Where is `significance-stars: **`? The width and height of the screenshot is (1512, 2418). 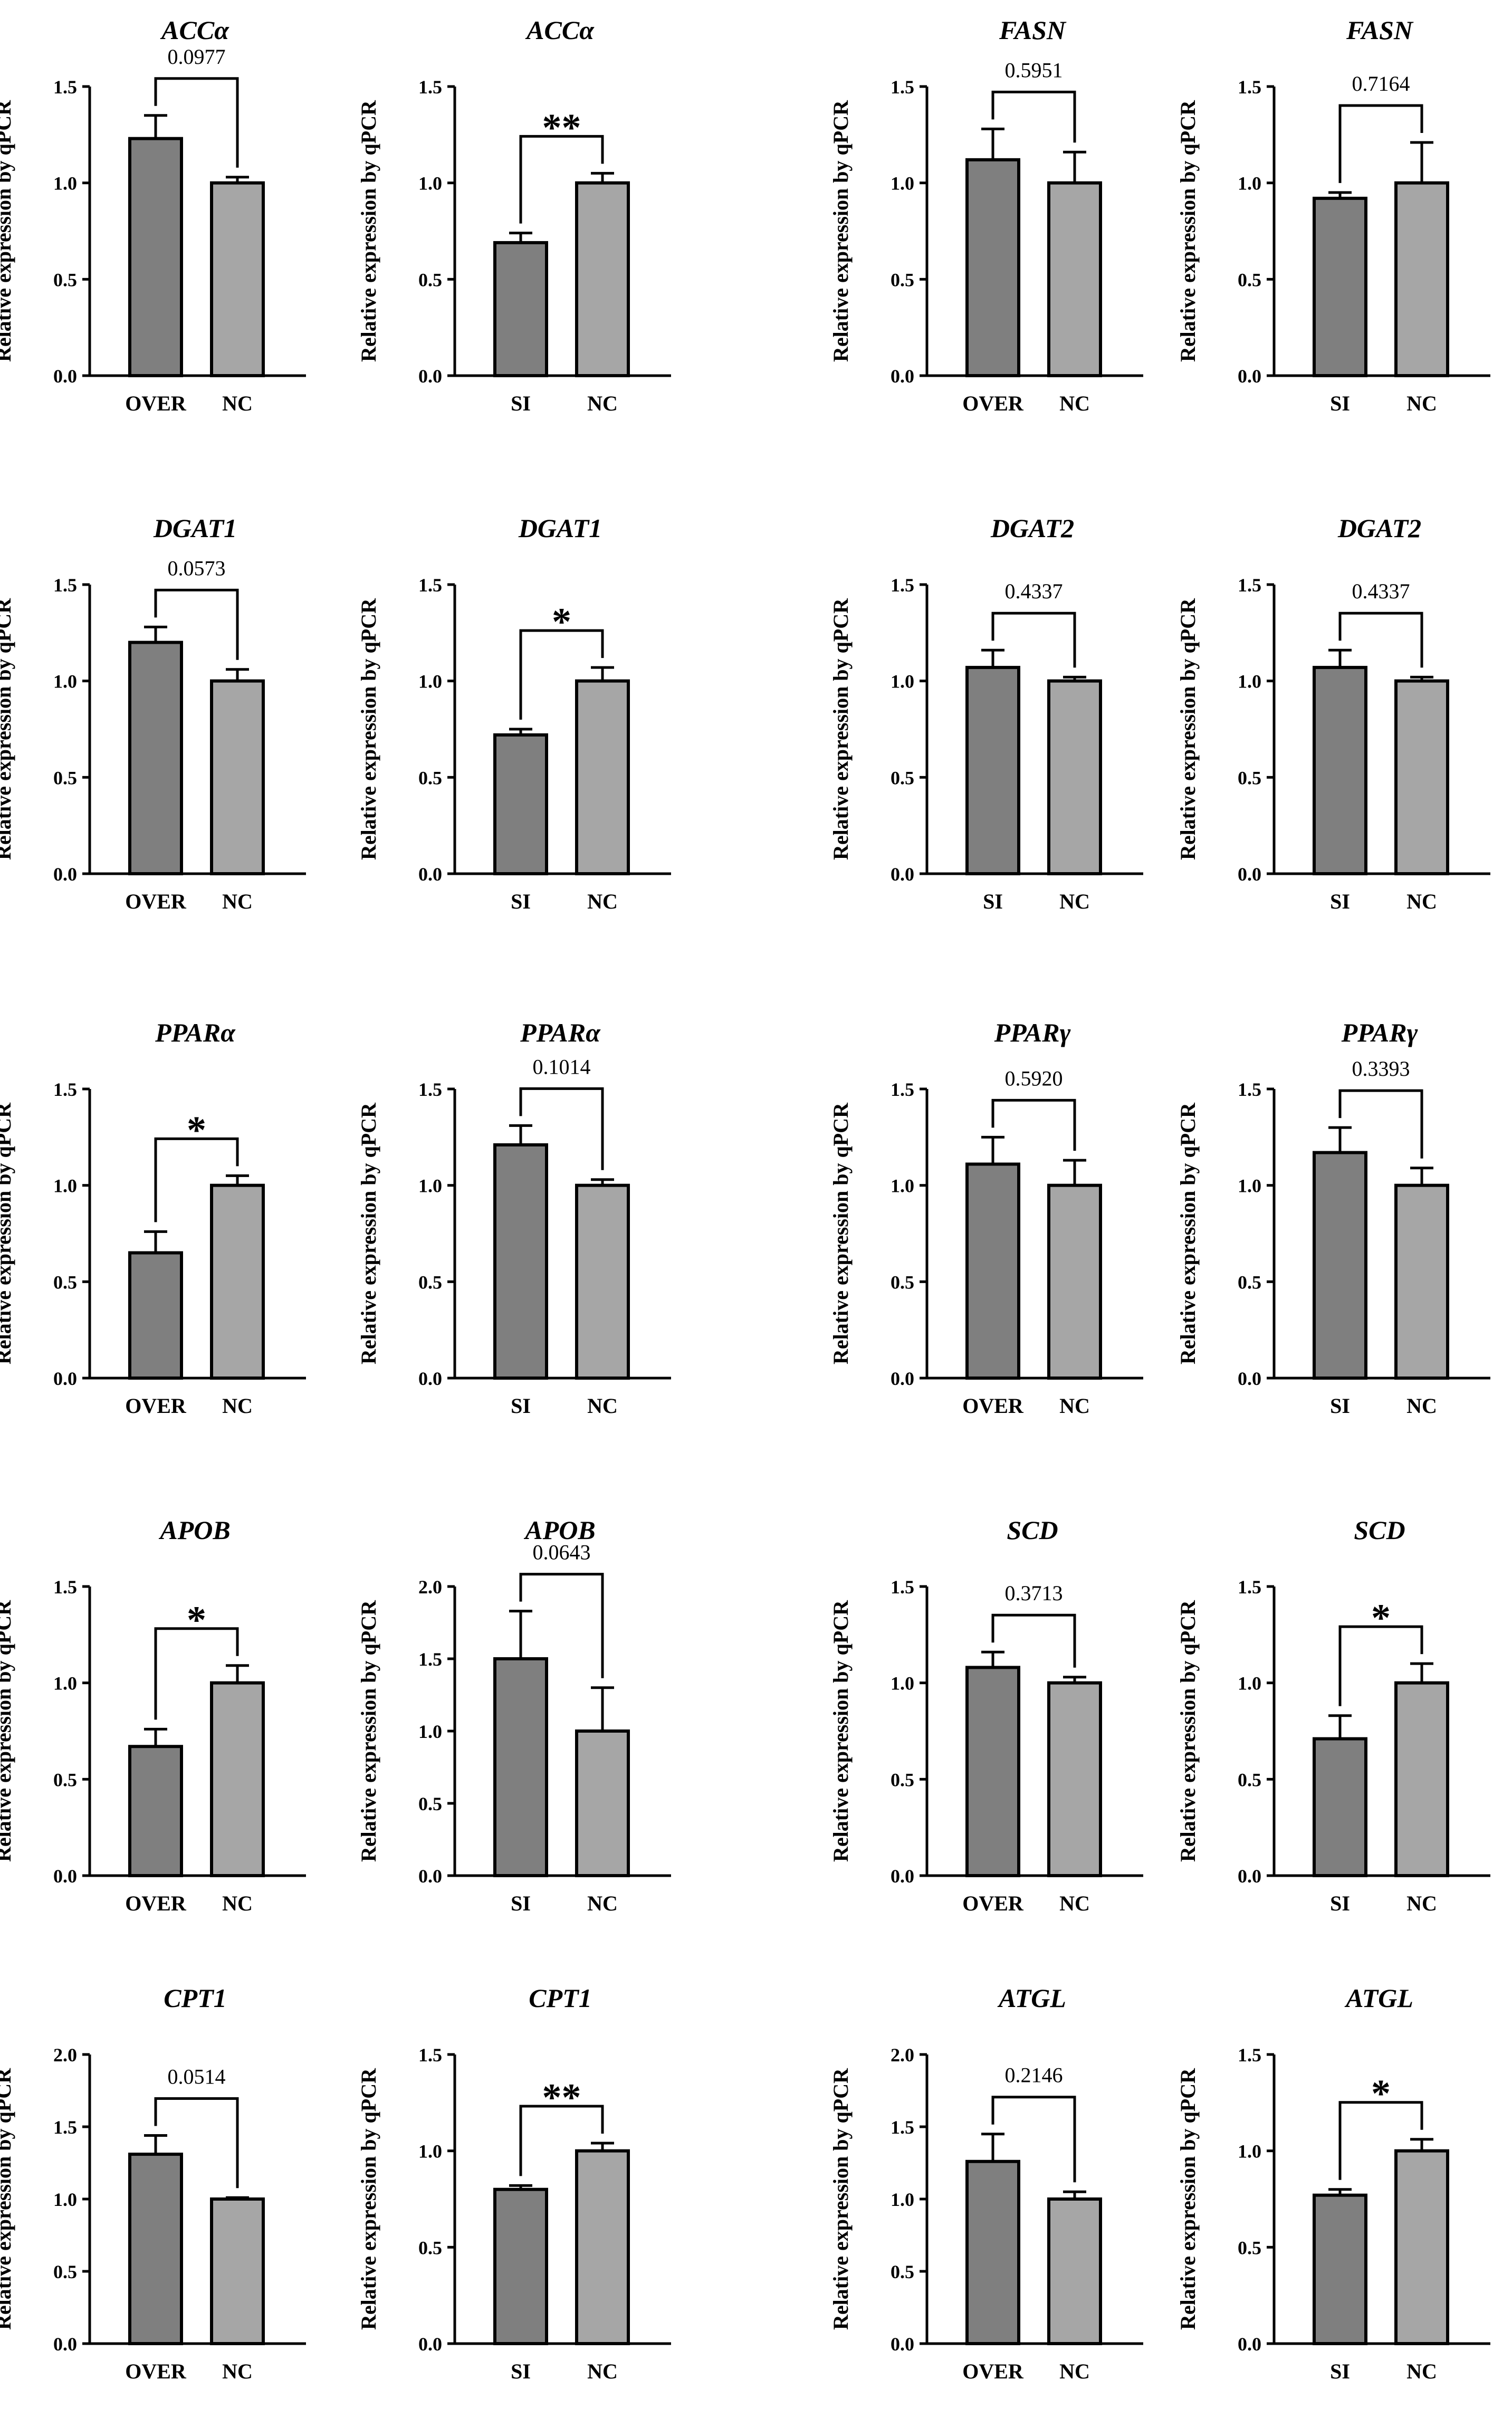 significance-stars: ** is located at coordinates (562, 127).